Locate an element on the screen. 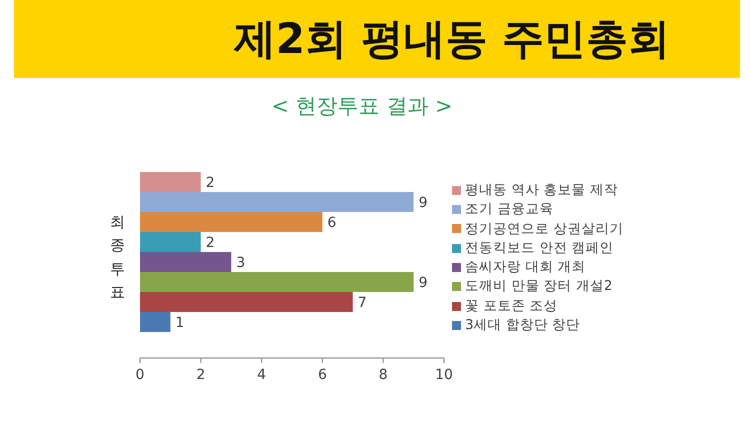 This screenshot has width=750, height=422. legend-label: 평내동 역사 홍보물 제작 is located at coordinates (541, 190).